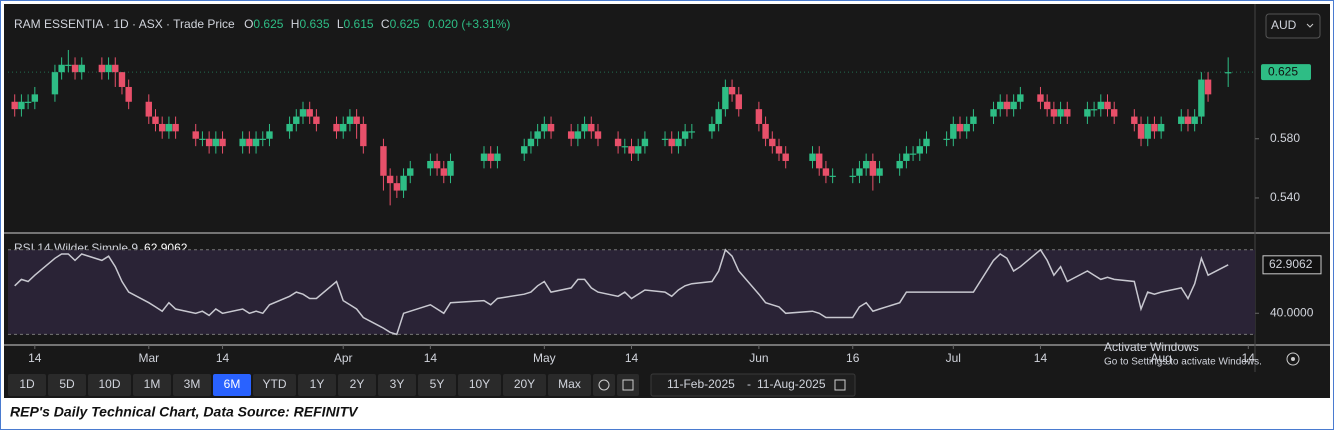 The image size is (1334, 430). Describe the element at coordinates (758, 358) in the screenshot. I see `x-tick-label: Jun` at that location.